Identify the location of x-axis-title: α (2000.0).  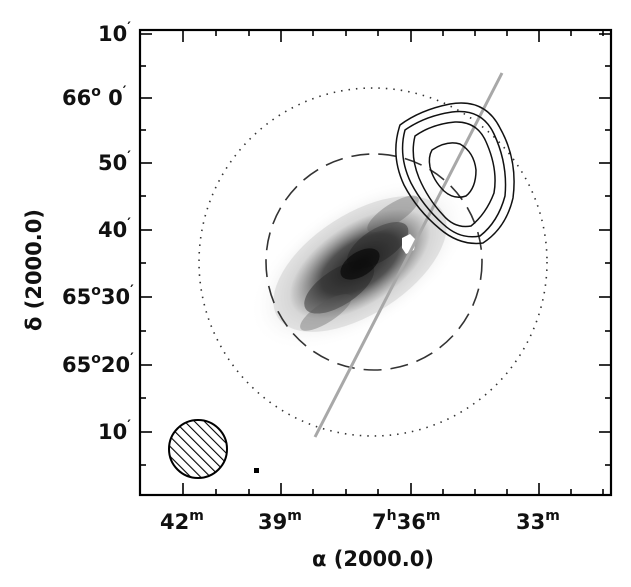
(373, 559).